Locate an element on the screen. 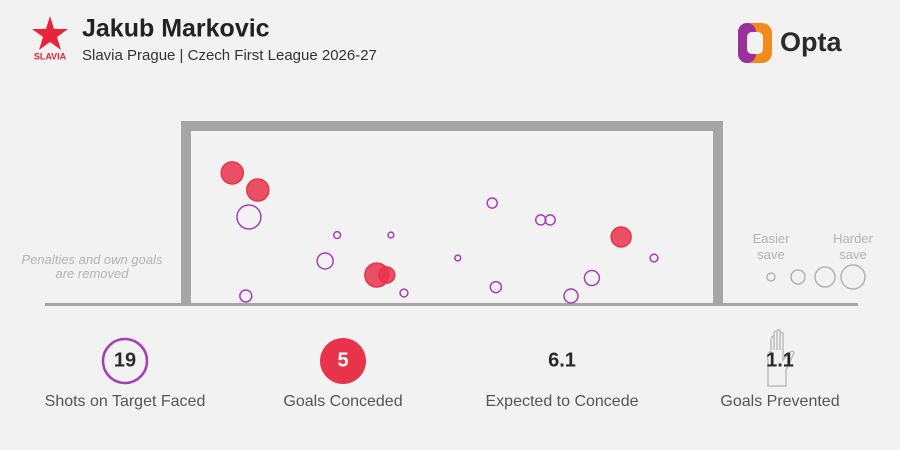 The height and width of the screenshot is (450, 900). legend-label: Harder save is located at coordinates (853, 246).